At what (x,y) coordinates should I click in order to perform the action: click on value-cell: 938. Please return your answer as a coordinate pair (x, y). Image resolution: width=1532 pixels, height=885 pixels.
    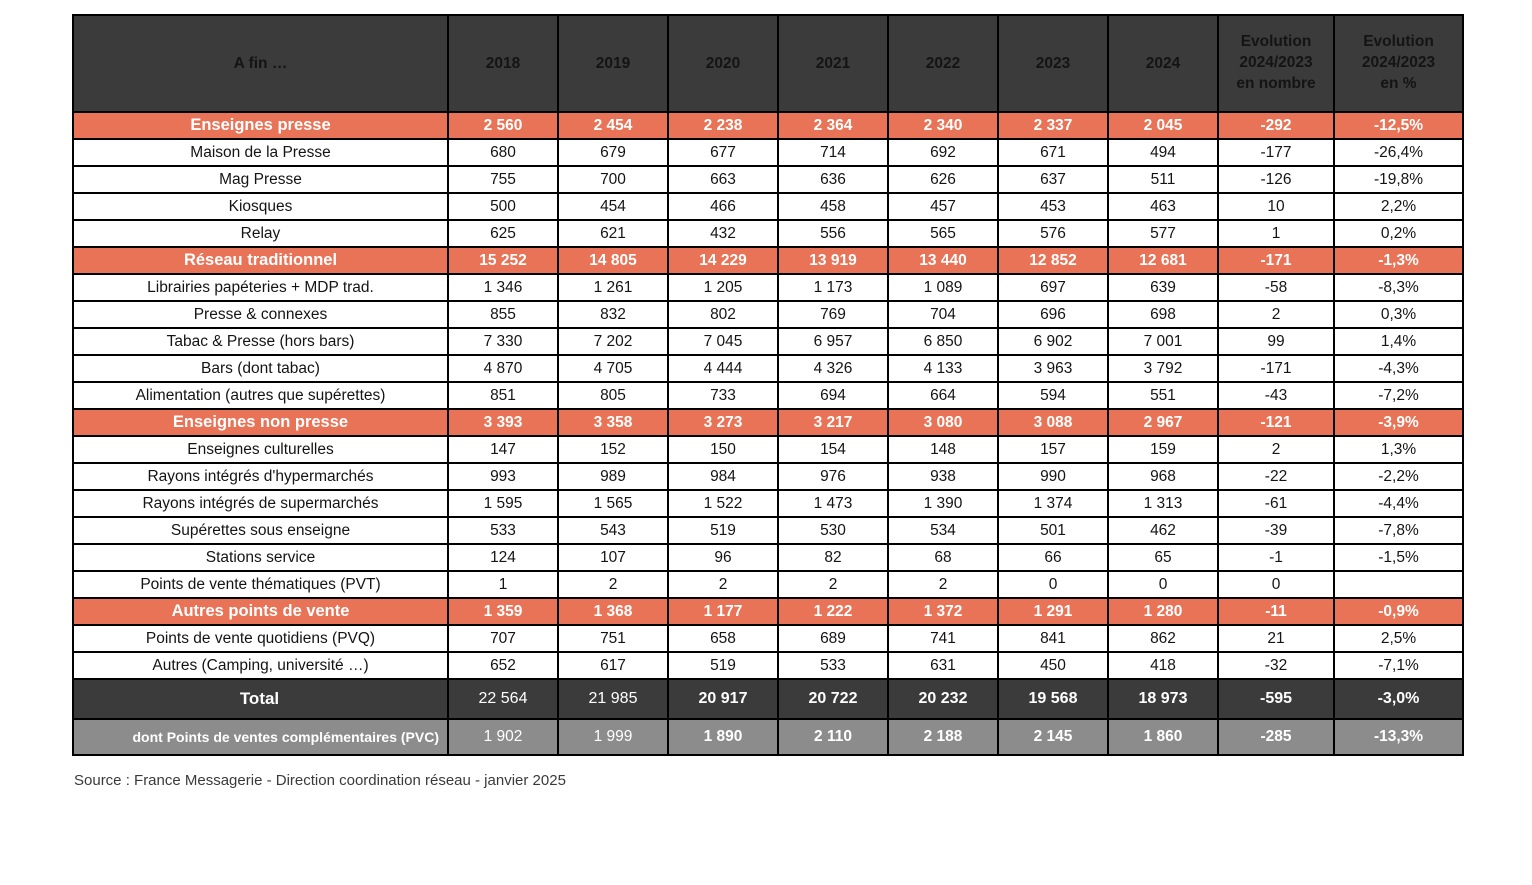
    Looking at the image, I should click on (943, 476).